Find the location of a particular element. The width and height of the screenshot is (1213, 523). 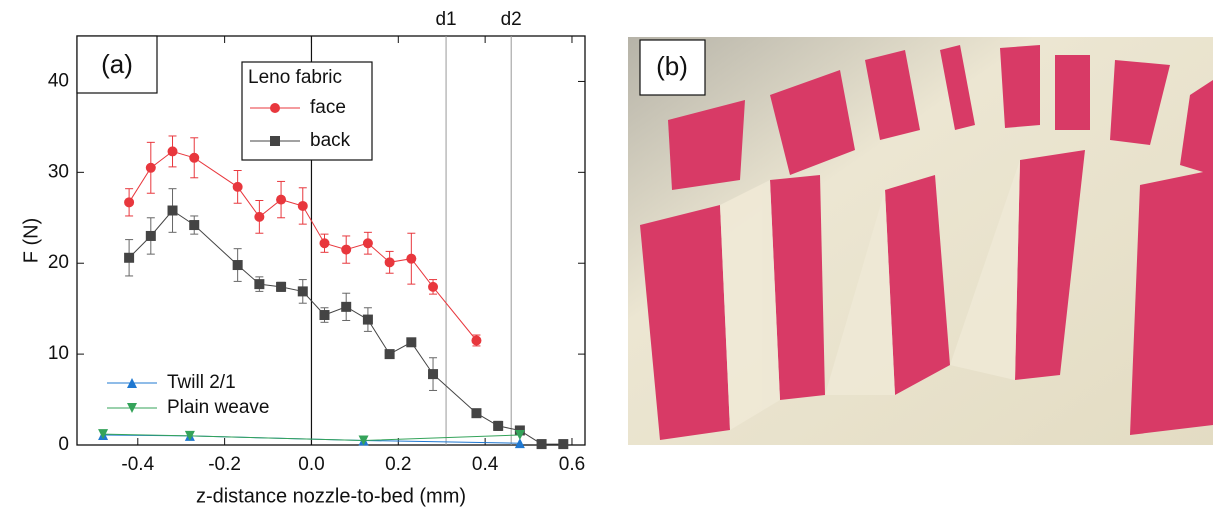

y-tick-label: 40 is located at coordinates (58, 80).